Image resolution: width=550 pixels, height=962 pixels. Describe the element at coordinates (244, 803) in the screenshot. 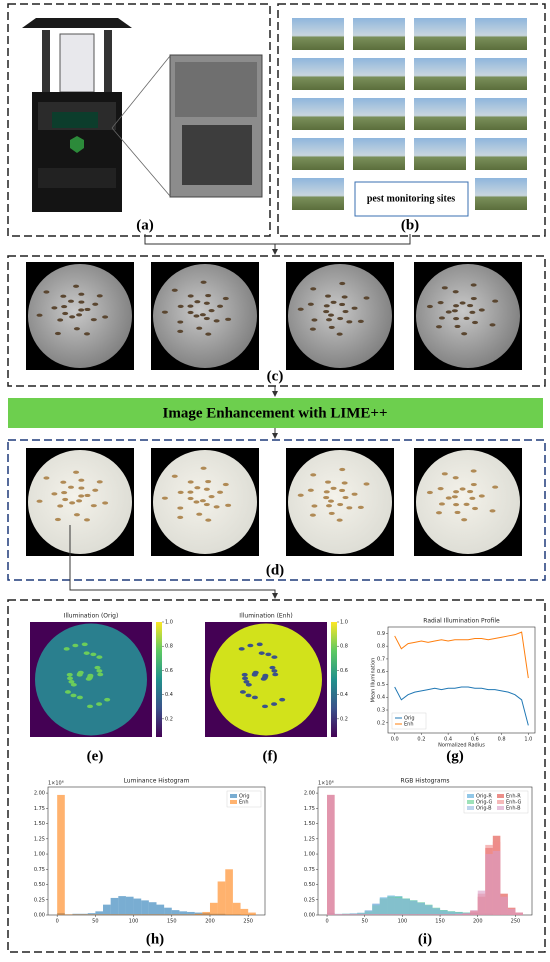

I see `legend-label: Enh` at that location.